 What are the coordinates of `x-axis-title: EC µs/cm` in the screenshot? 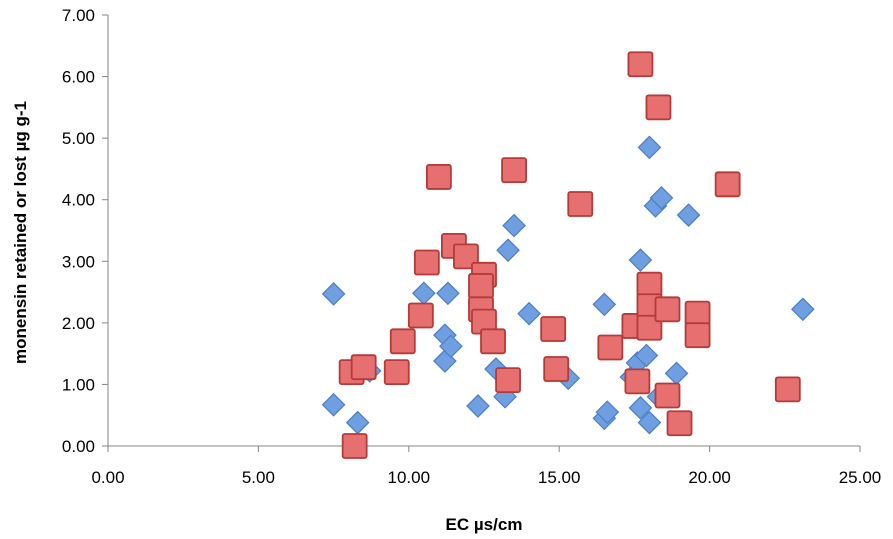 It's located at (484, 524).